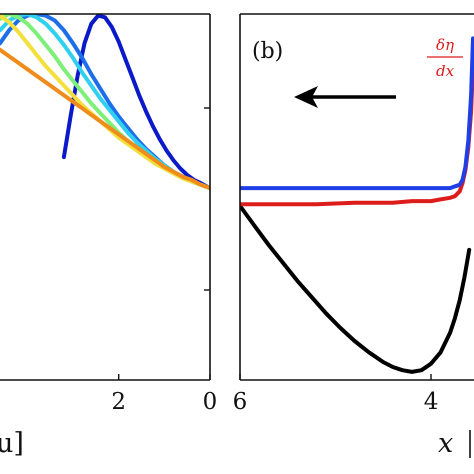  Describe the element at coordinates (267, 51) in the screenshot. I see `panel-b-label: (b)` at that location.